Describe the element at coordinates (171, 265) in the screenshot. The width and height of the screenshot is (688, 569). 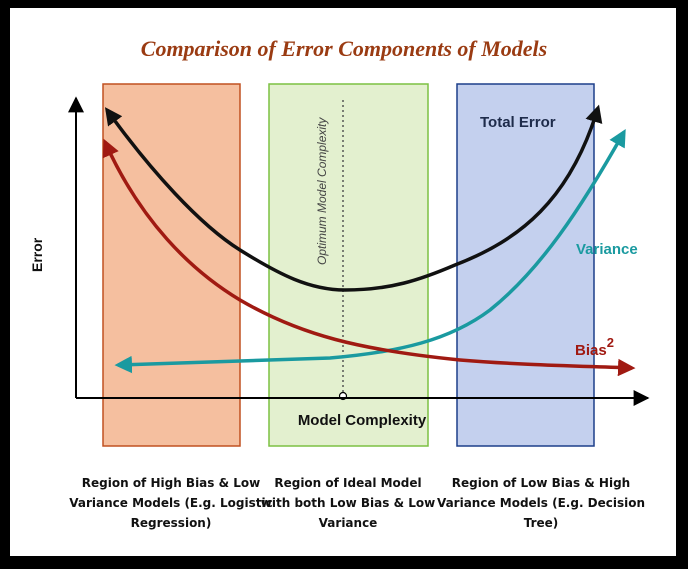
I see `region-high-bias-box` at that location.